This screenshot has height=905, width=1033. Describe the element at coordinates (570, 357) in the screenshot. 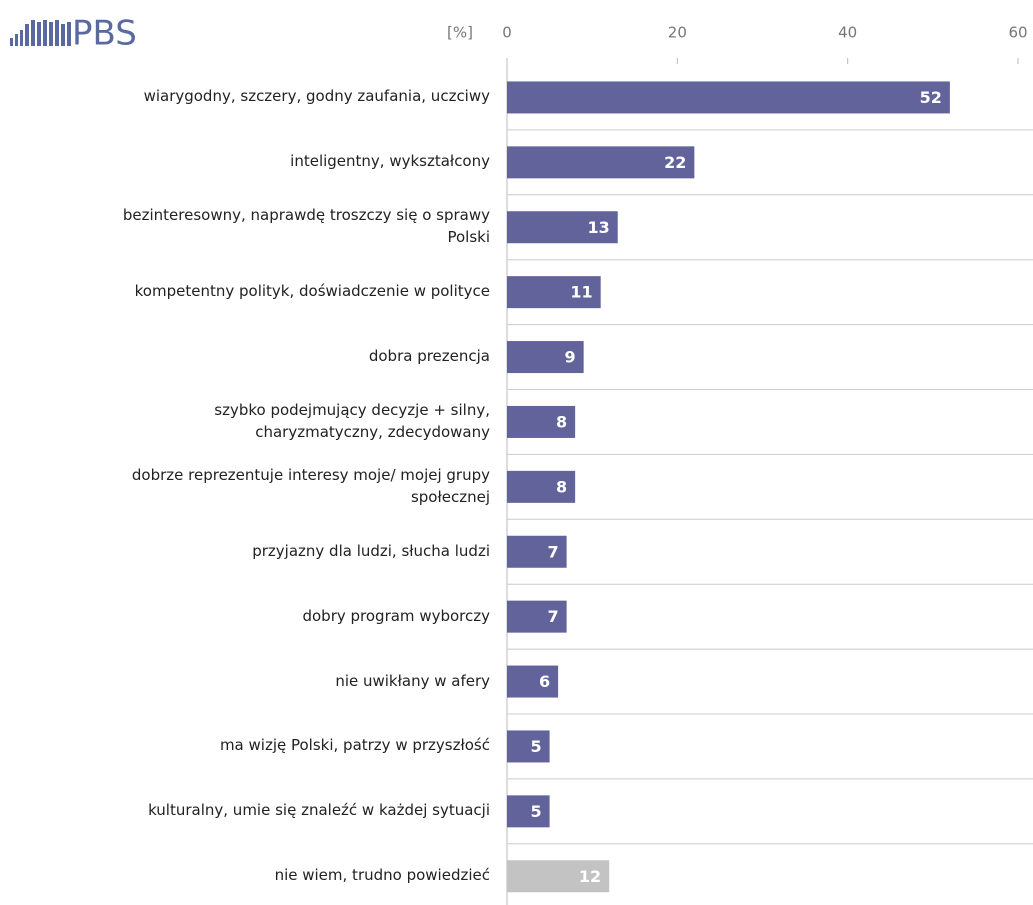

I see `value-label: 9` at that location.